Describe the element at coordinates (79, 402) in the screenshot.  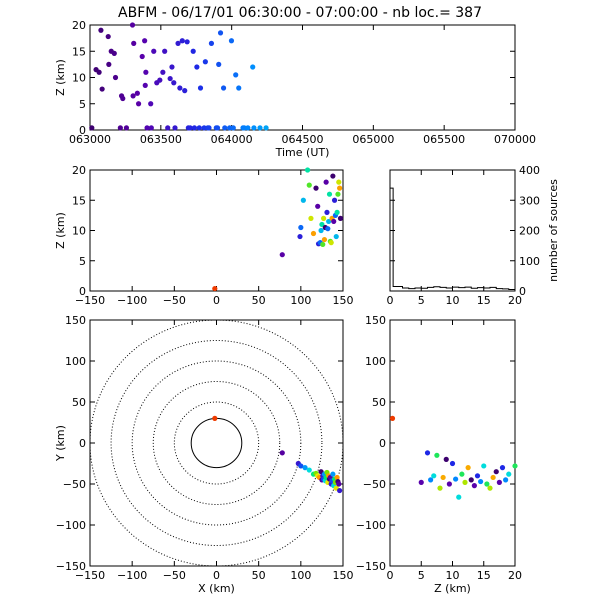
I see `y-tick-label: 50` at that location.